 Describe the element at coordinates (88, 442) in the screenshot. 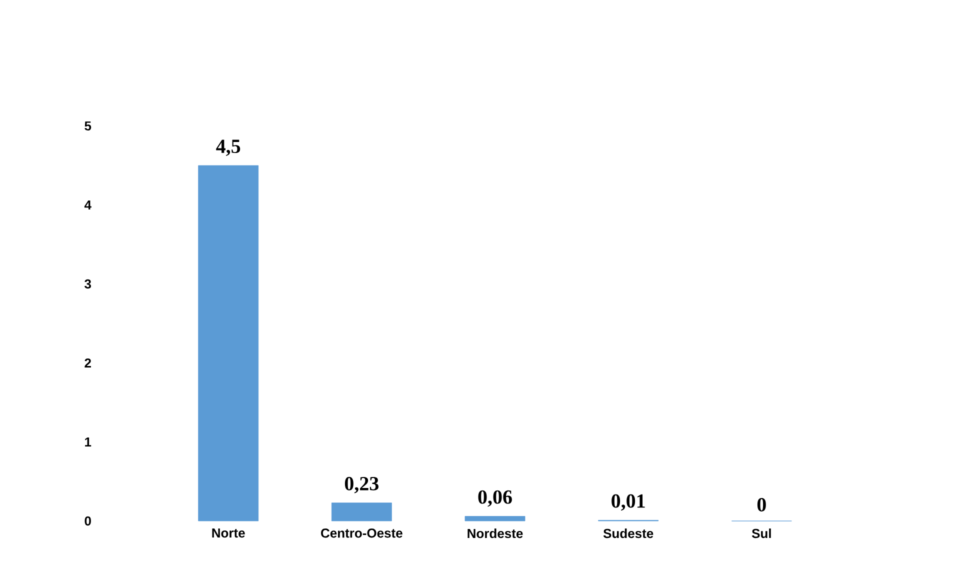

I see `y-tick-label: 1` at that location.